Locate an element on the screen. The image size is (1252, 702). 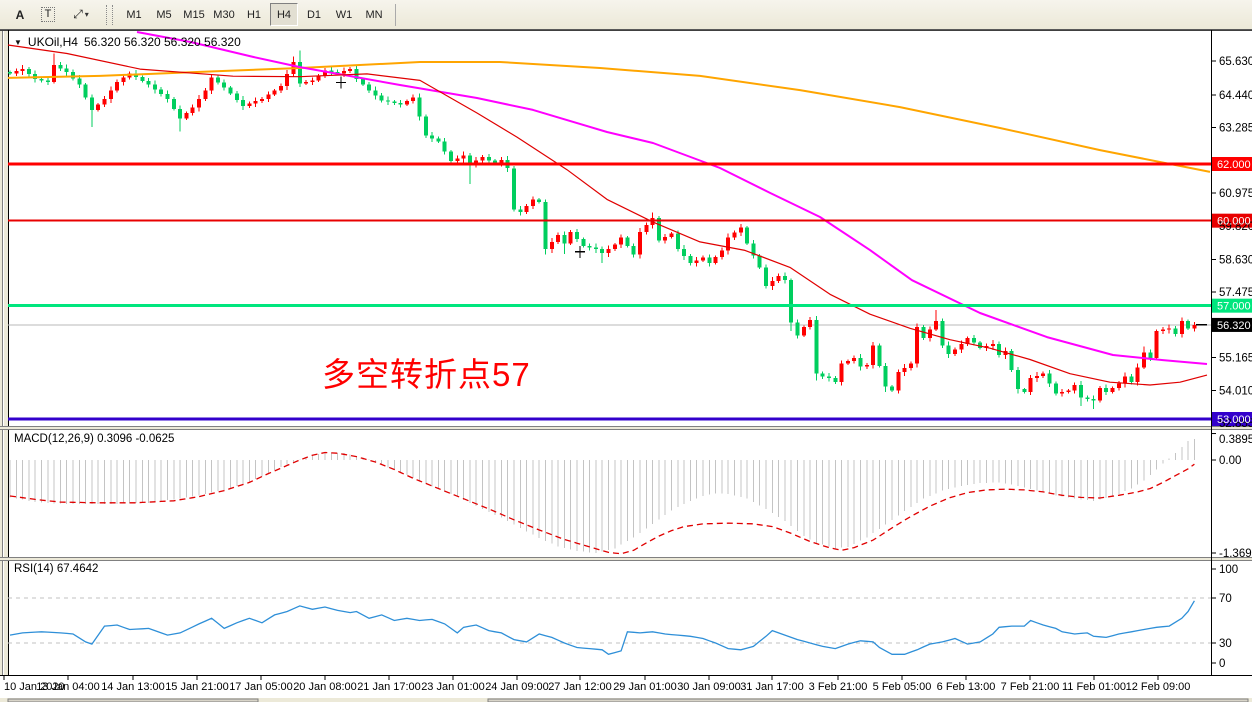
chevron-down-icon: ▾ is located at coordinates (86, 14).